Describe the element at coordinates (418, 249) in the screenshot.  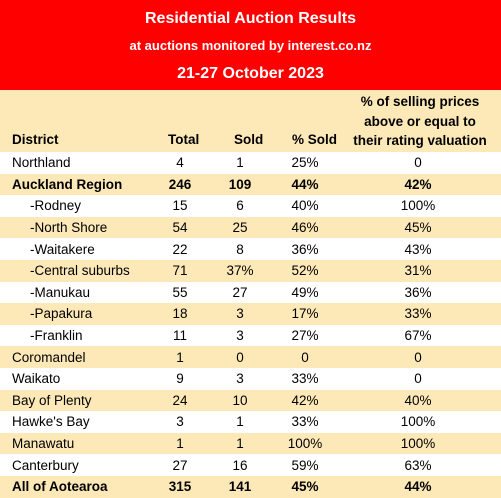
I see `cell-pct-above: 43%` at that location.